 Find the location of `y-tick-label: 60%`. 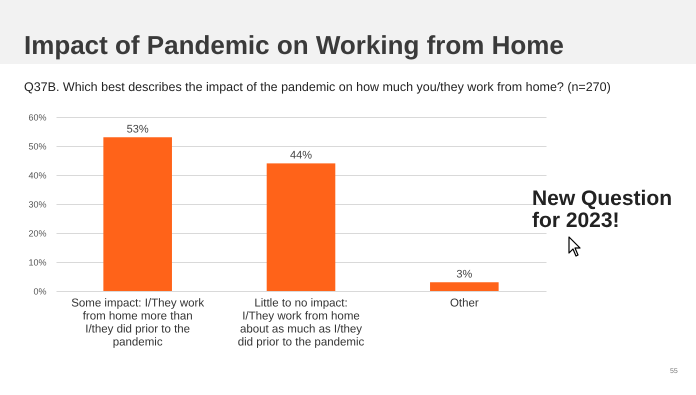

y-tick-label: 60% is located at coordinates (37, 117).